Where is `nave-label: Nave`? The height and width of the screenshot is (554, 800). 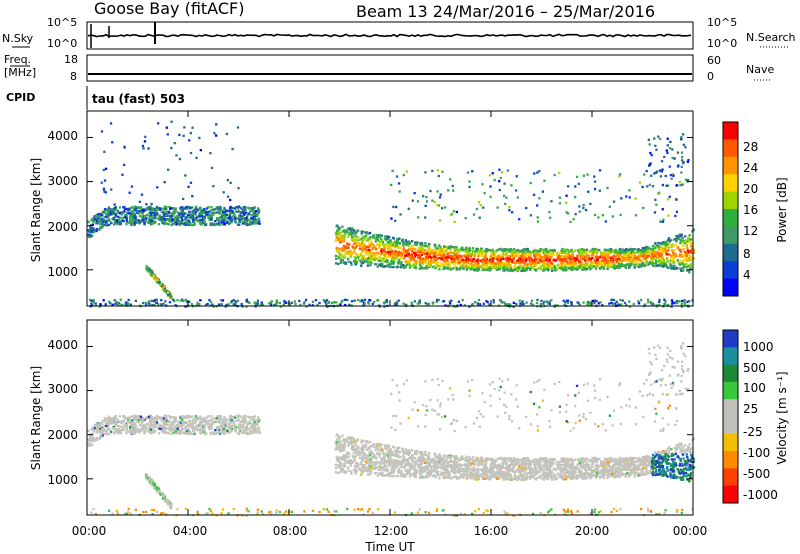 nave-label: Nave is located at coordinates (760, 69).